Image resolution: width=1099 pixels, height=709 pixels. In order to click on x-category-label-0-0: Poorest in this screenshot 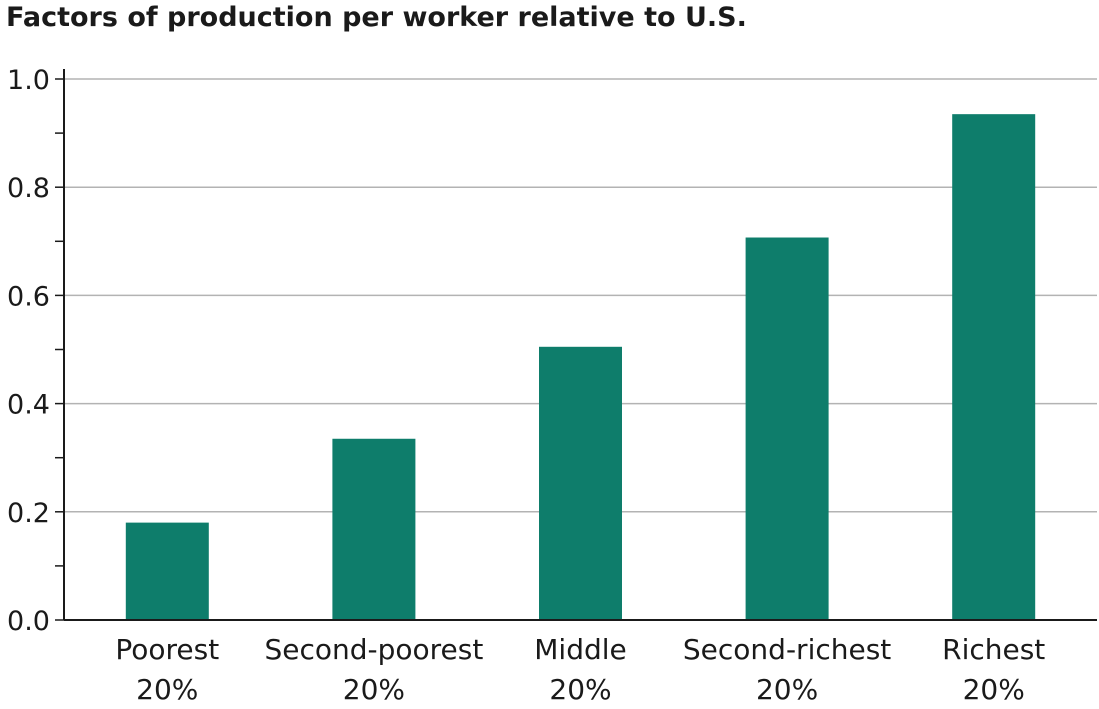, I will do `click(167, 649)`.